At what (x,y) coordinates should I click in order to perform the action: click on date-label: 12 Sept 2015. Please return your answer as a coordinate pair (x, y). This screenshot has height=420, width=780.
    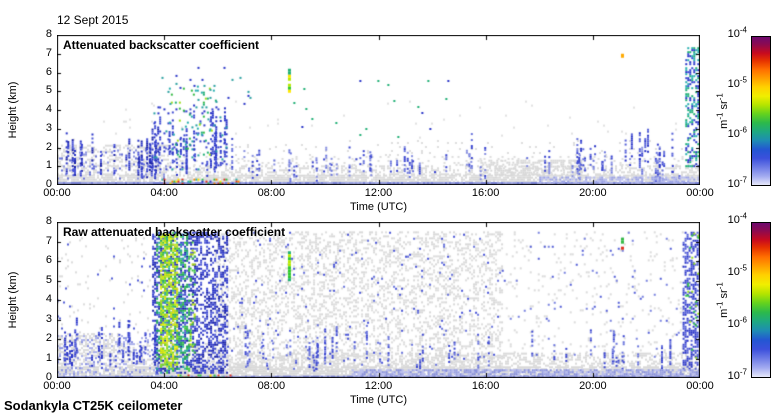
    Looking at the image, I should click on (93, 20).